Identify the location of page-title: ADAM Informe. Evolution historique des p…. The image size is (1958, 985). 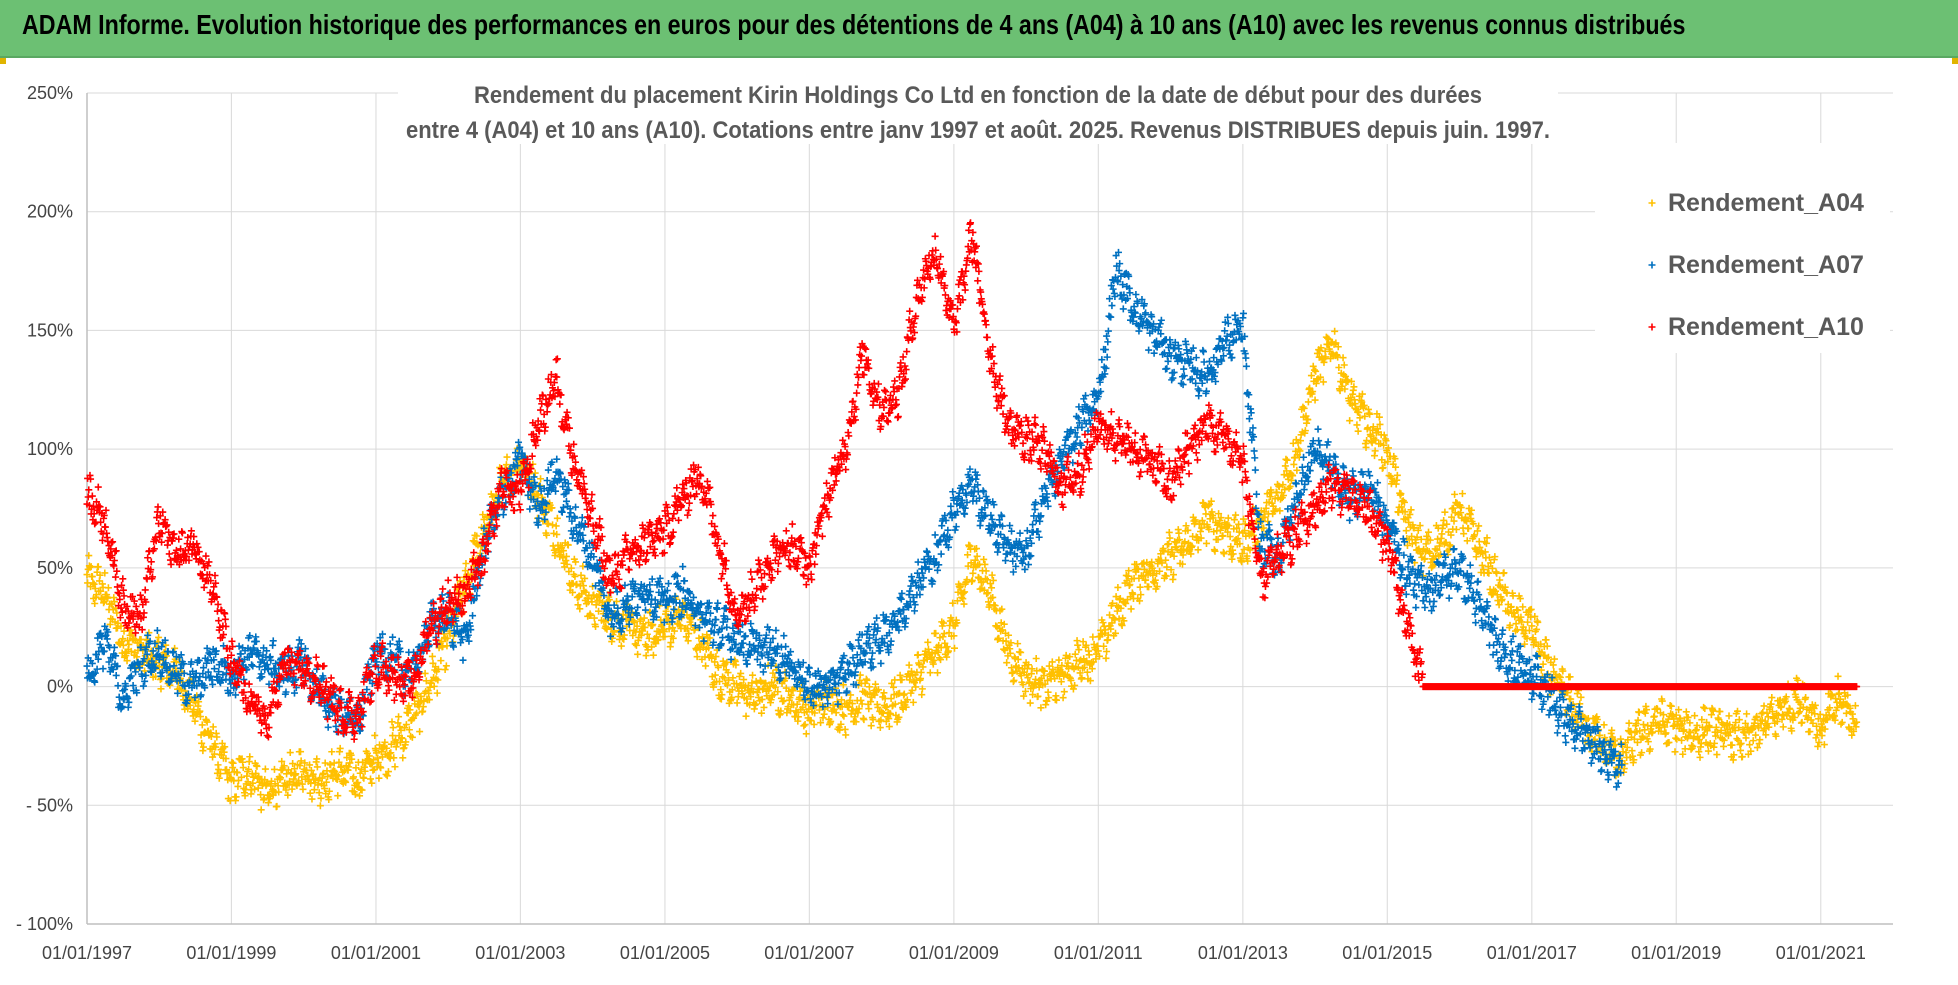
(854, 24).